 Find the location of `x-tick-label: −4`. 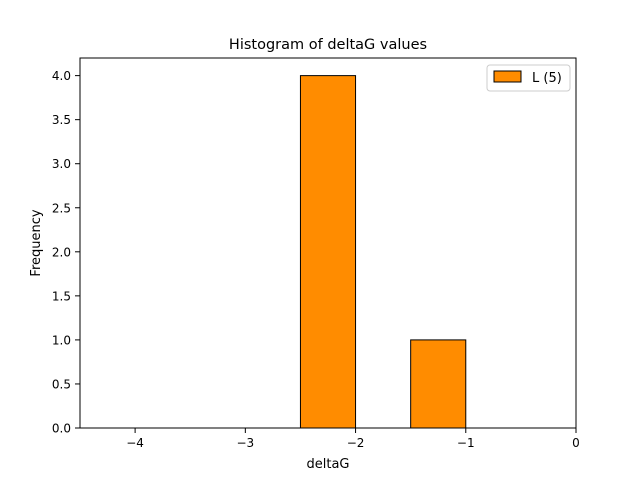

x-tick-label: −4 is located at coordinates (135, 443).